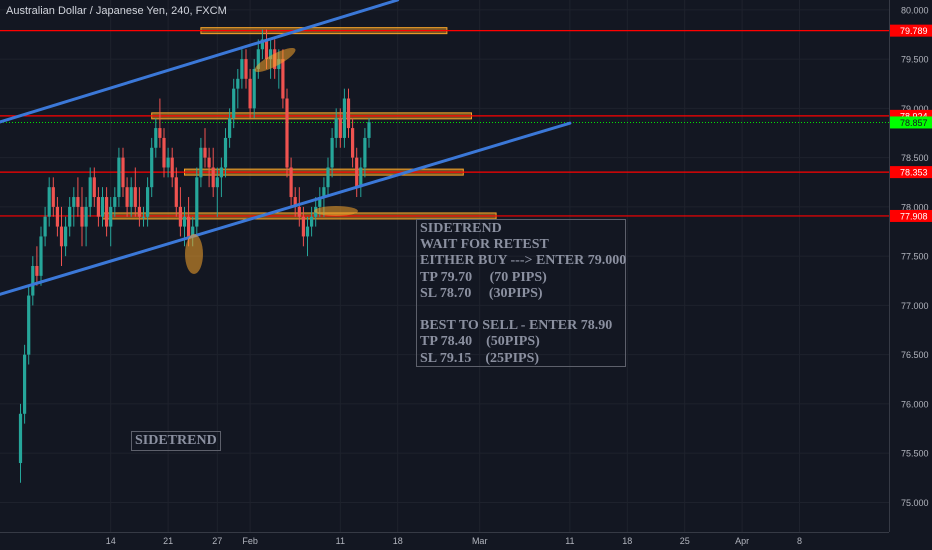  Describe the element at coordinates (176, 441) in the screenshot. I see `sidetrend-label: SIDETREND` at that location.